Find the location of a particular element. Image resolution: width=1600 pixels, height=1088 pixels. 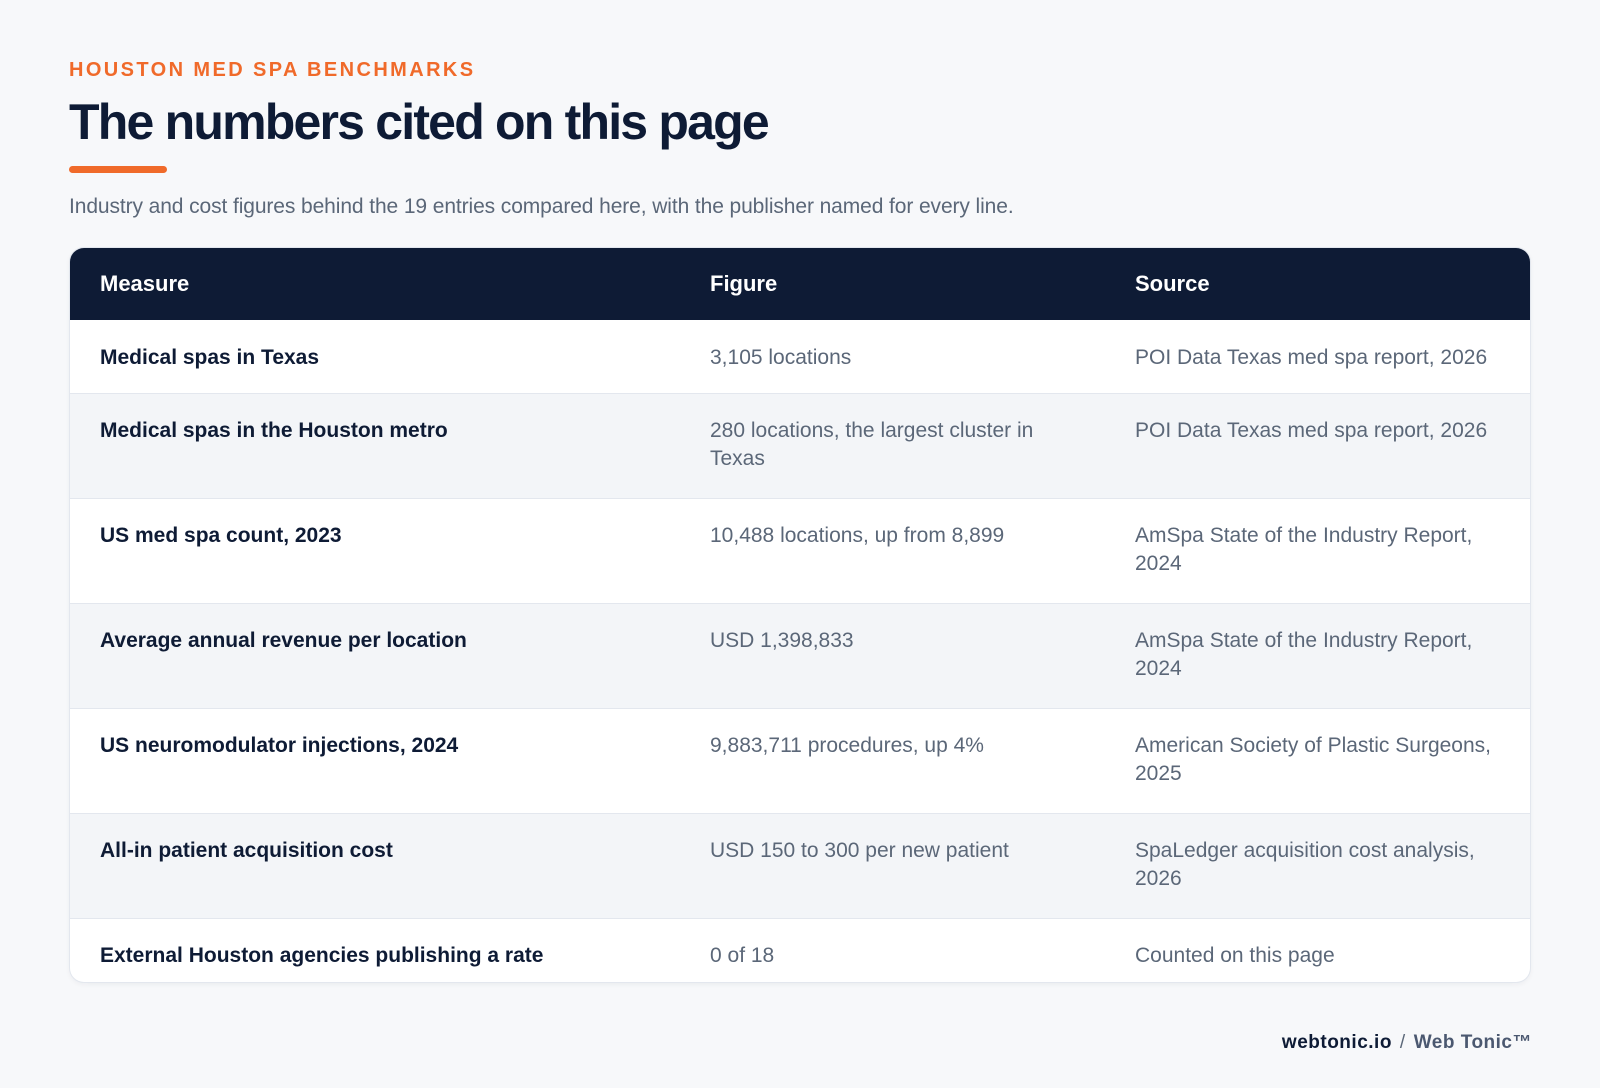

footer-brand-name: Web Tonic™ is located at coordinates (1472, 1042).